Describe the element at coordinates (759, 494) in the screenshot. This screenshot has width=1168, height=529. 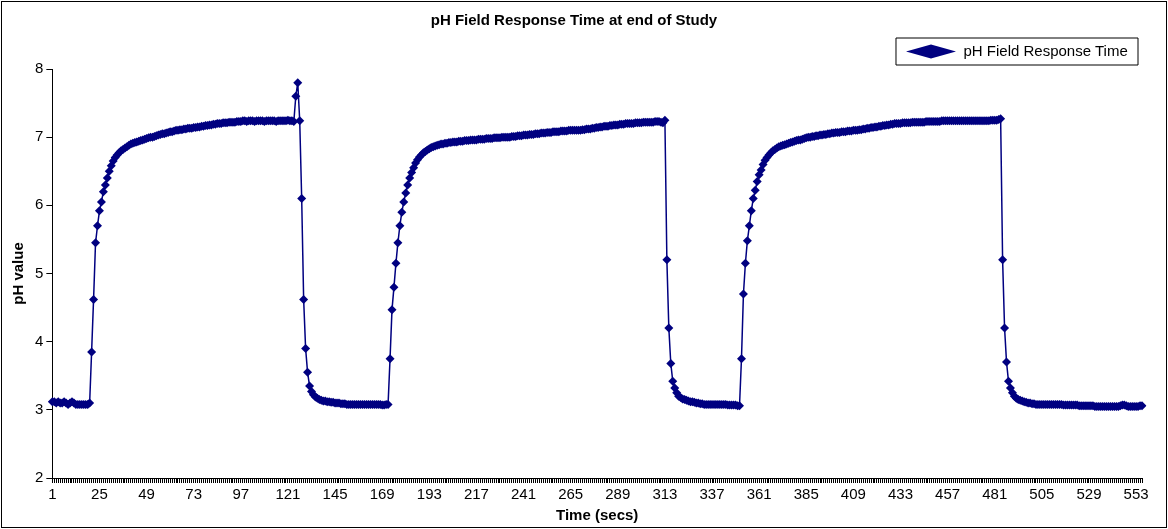
I see `x-tick-label: 361` at that location.